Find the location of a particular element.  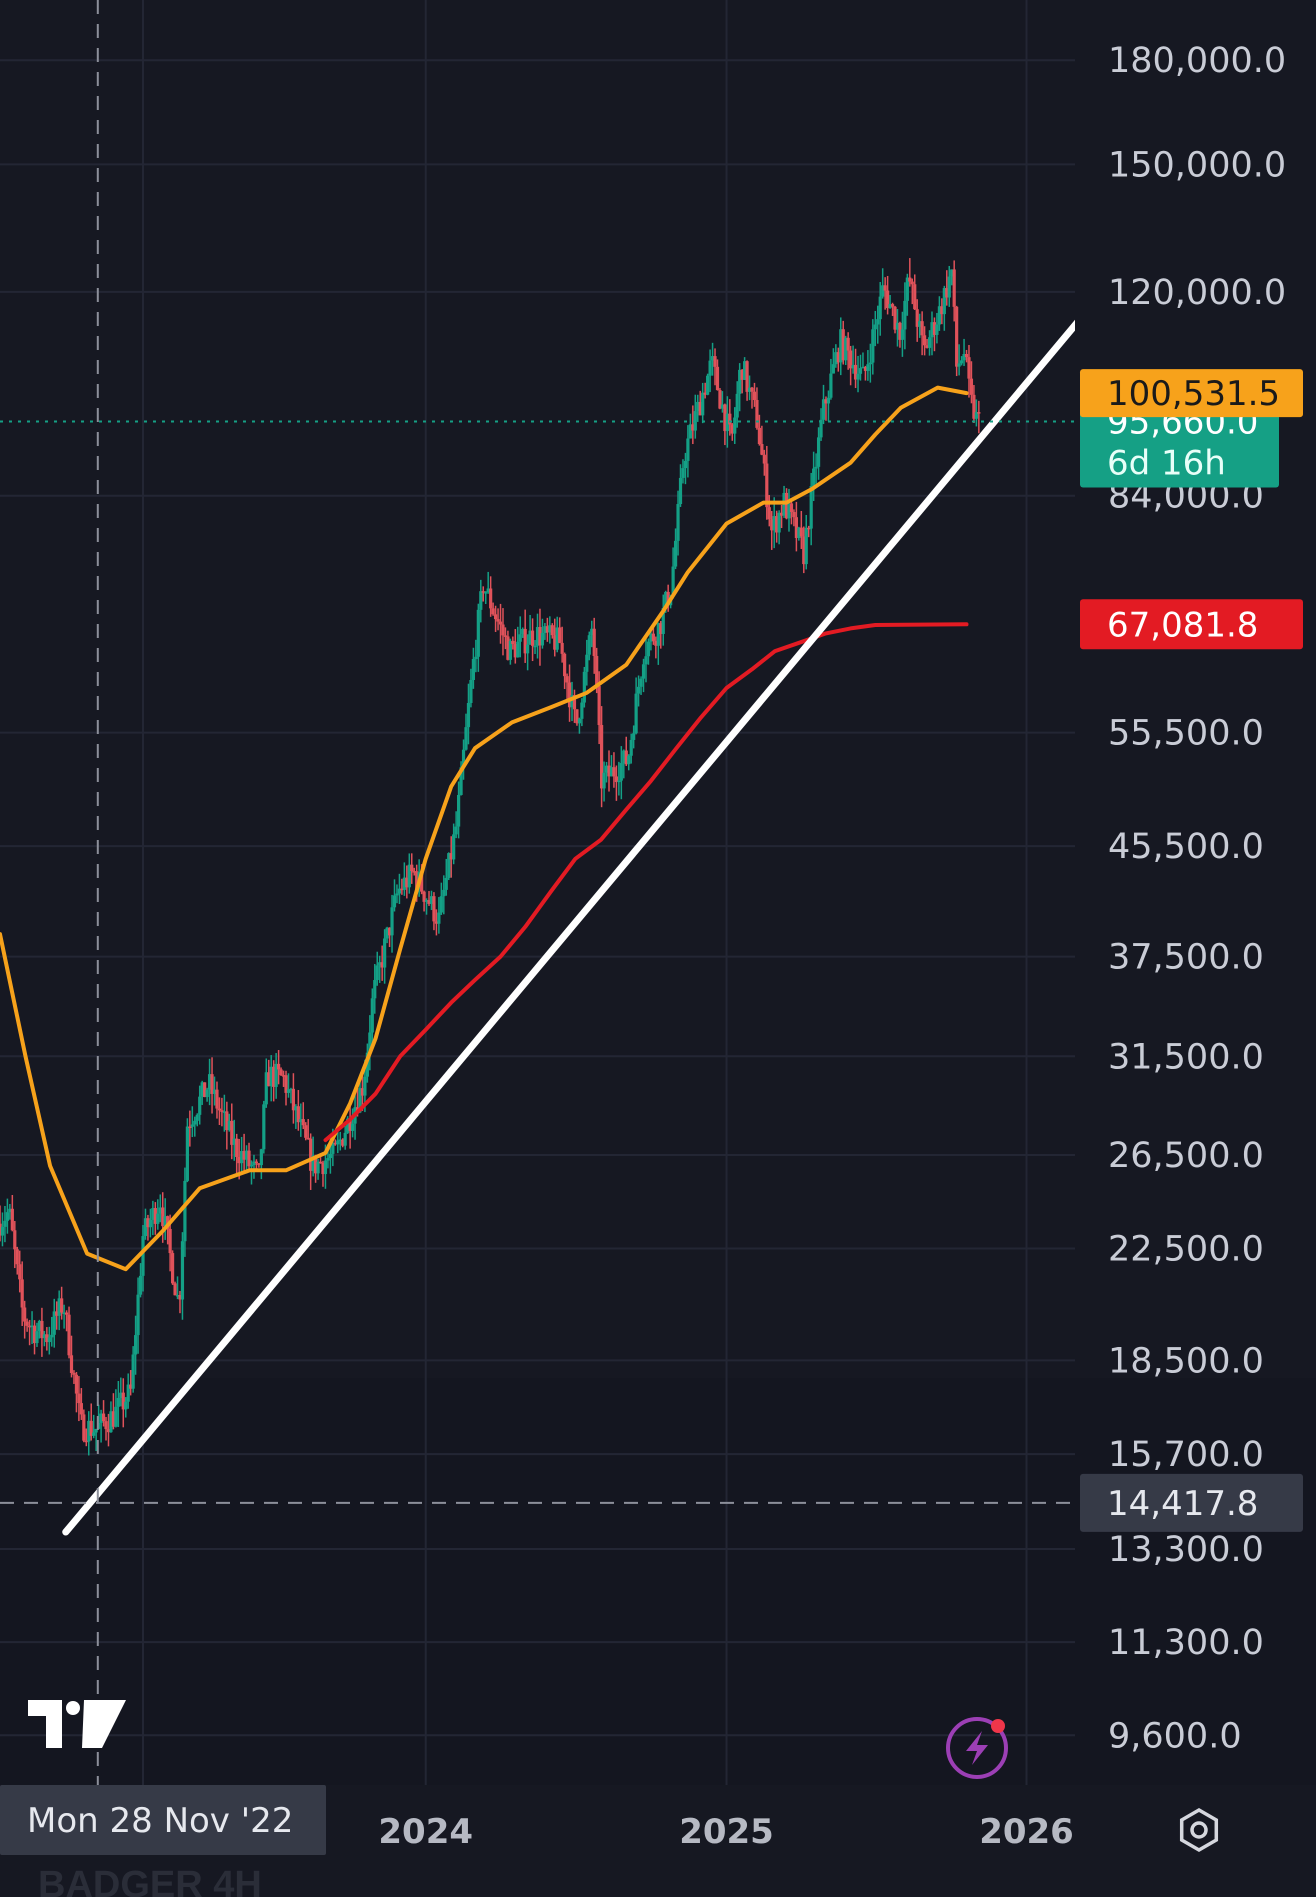

tradingview-logo is located at coordinates (77, 1724).